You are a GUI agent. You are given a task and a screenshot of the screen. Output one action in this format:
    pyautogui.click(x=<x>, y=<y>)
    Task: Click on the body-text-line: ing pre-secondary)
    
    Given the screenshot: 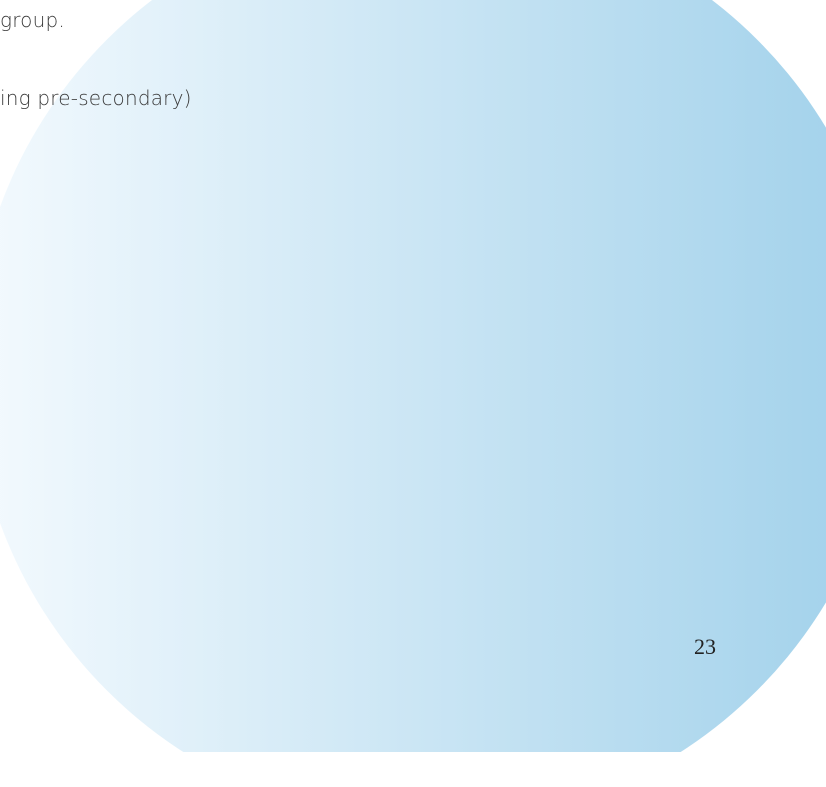 What is the action you would take?
    pyautogui.click(x=96, y=98)
    